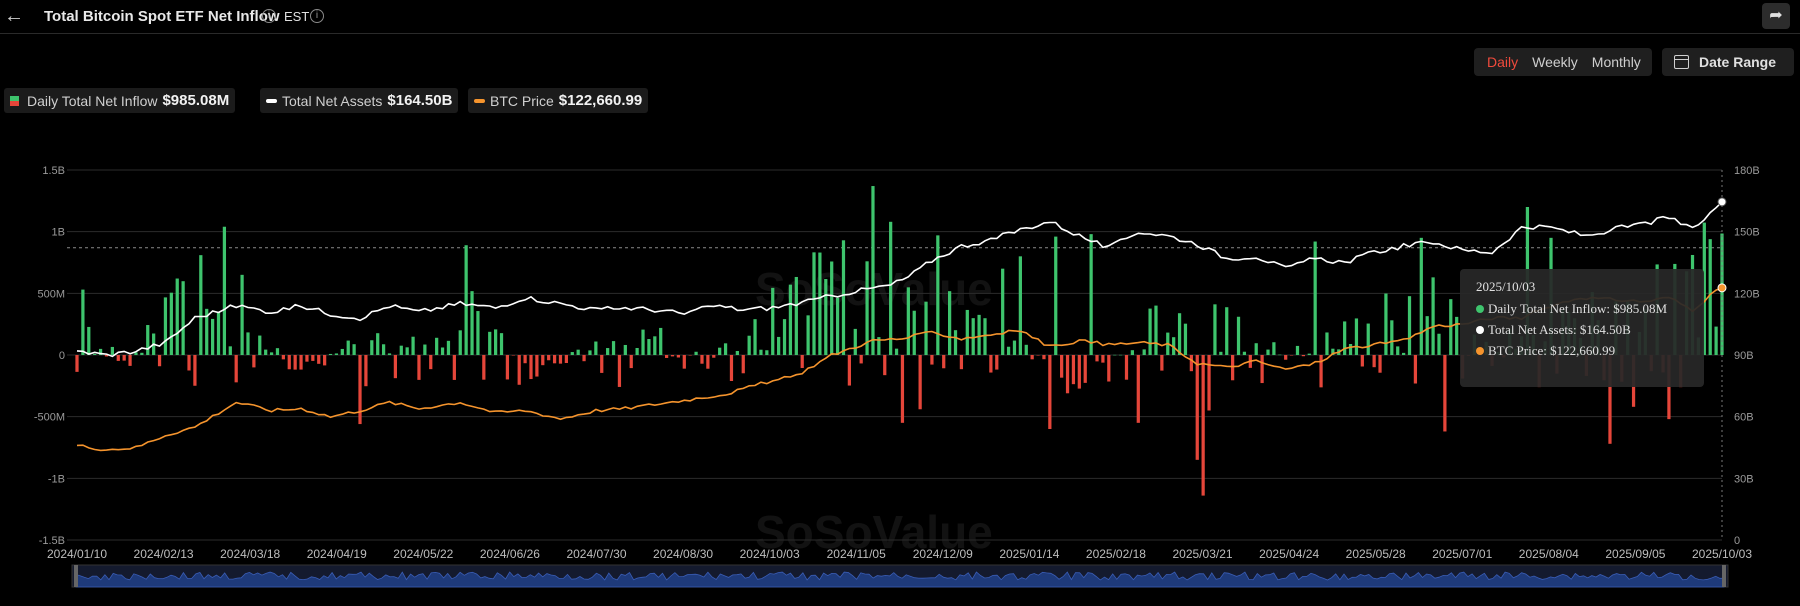 The height and width of the screenshot is (606, 1800). I want to click on title-info-icon: i, so click(269, 16).